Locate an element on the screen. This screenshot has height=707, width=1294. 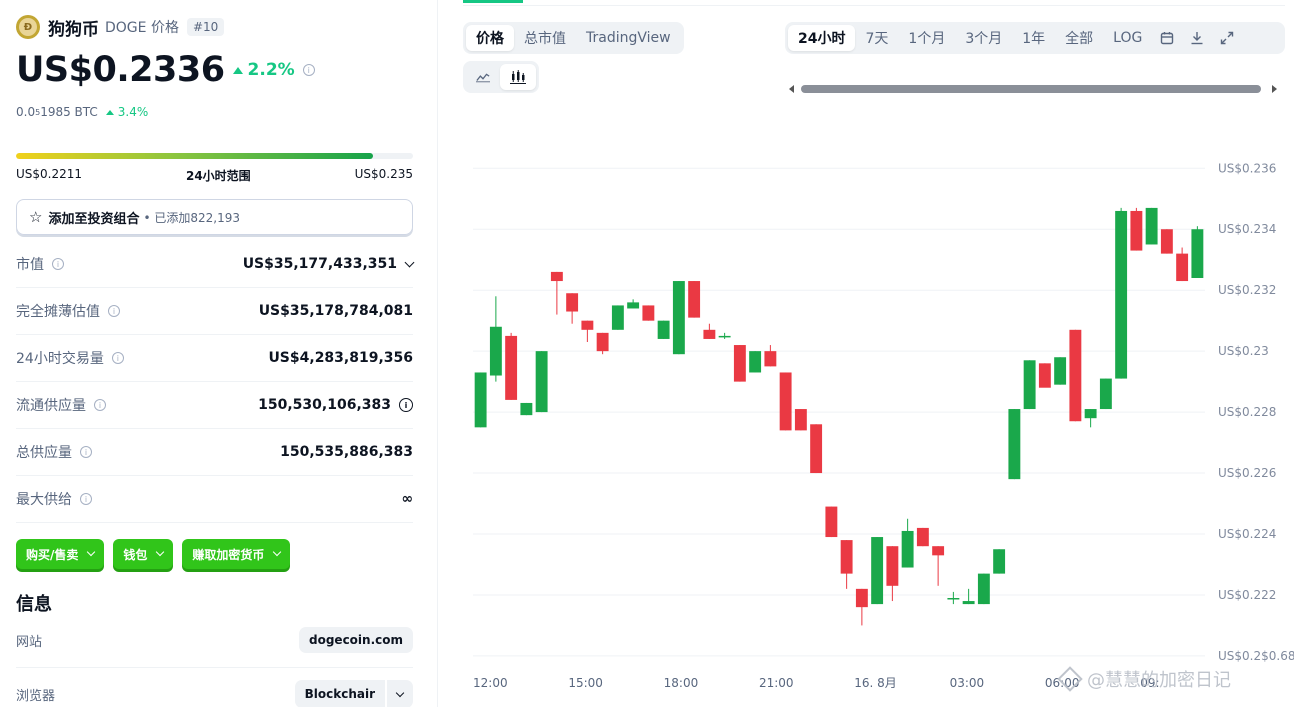
scroll-left-icon is located at coordinates (791, 89).